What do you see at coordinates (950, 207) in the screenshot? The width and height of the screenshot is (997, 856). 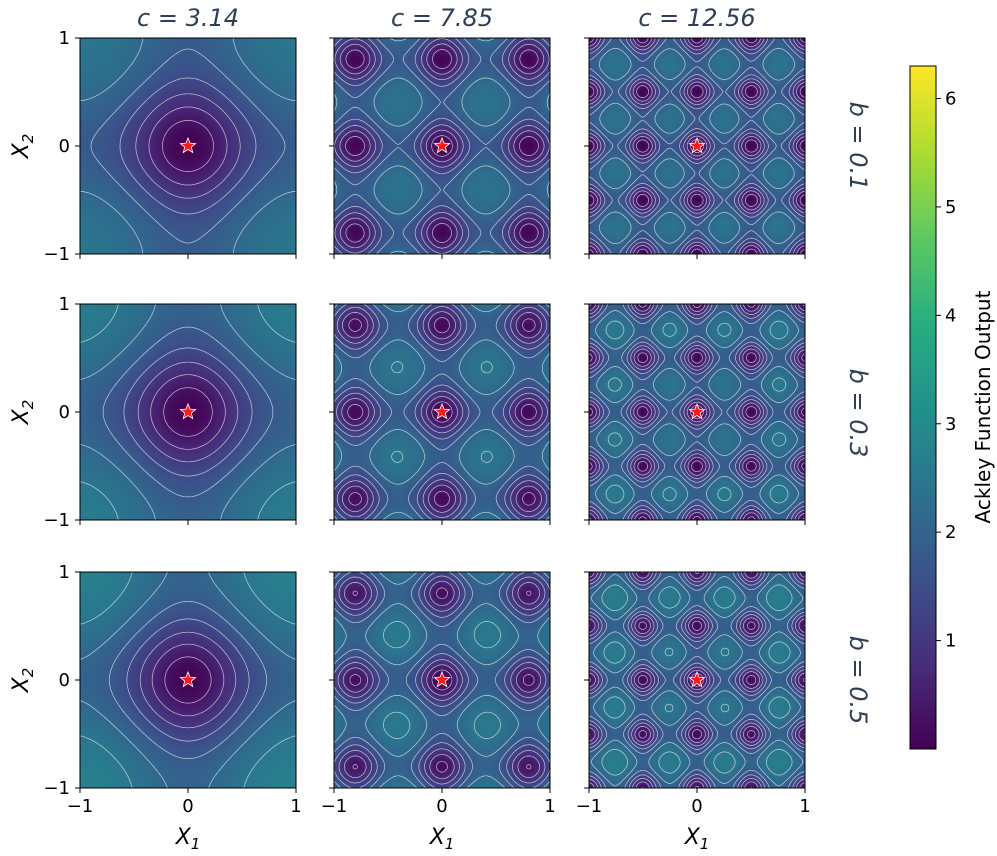 I see `colorbar-tick-label: 5` at bounding box center [950, 207].